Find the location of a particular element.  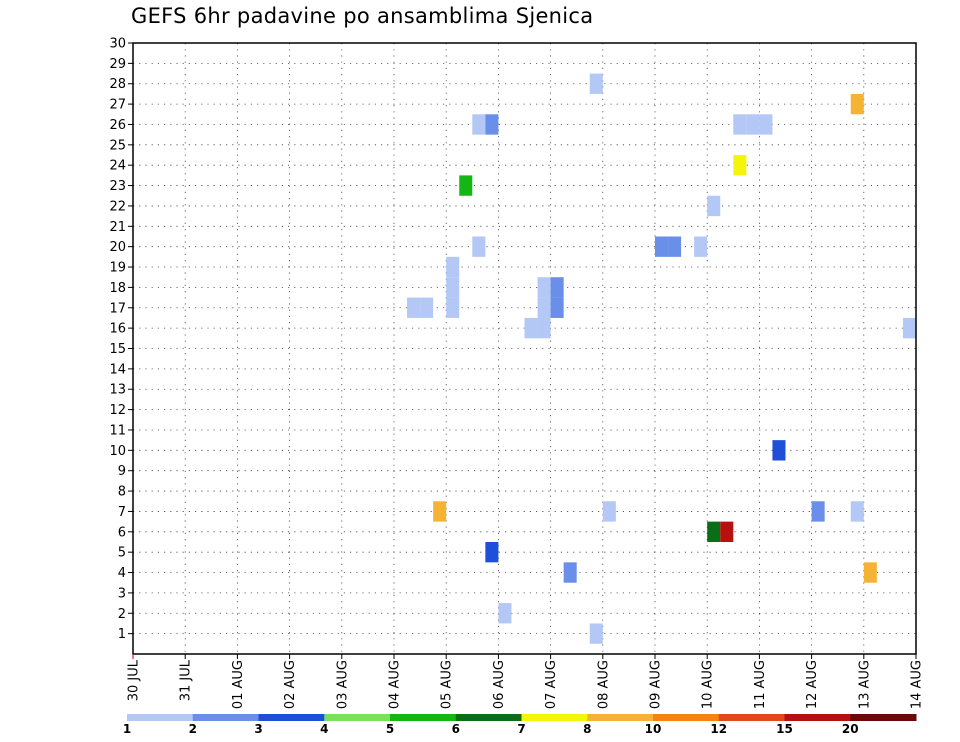

y-tick-label: 16 is located at coordinates (117, 329).